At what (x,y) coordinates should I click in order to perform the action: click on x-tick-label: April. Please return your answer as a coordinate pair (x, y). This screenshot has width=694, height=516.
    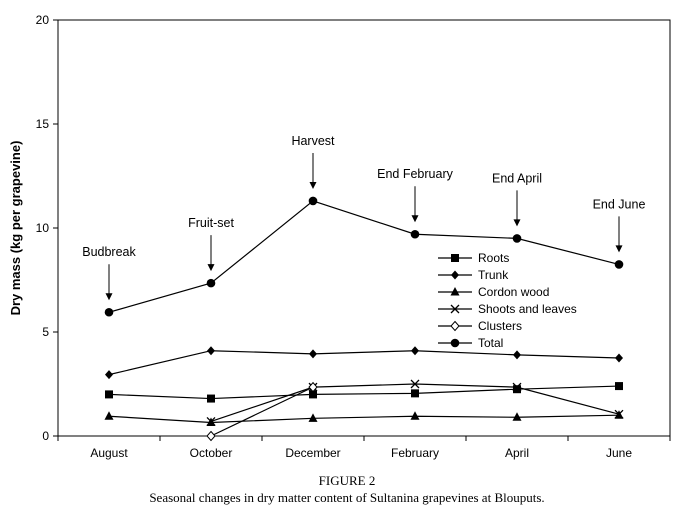
    Looking at the image, I should click on (517, 453).